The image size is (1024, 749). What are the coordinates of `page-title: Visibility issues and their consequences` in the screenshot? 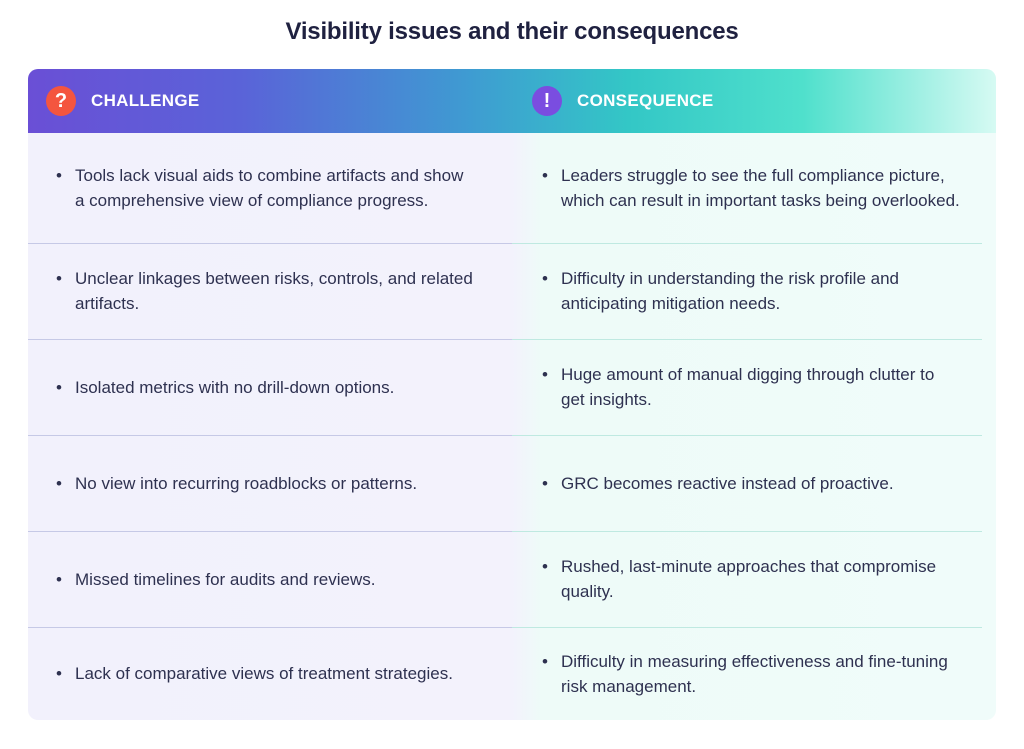 It's located at (512, 31).